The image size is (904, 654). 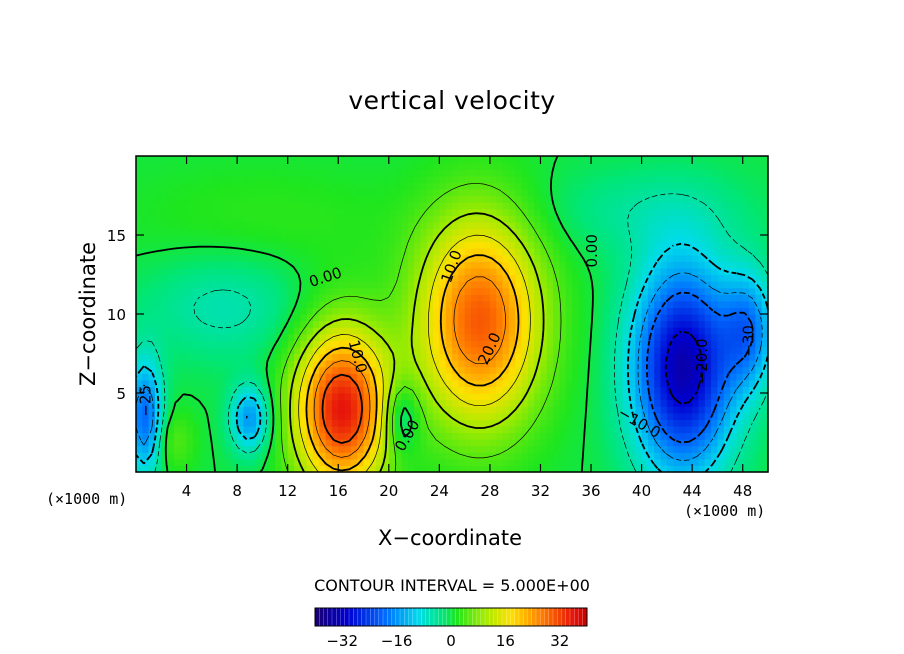 What do you see at coordinates (441, 617) in the screenshot?
I see `colorbar-segment` at bounding box center [441, 617].